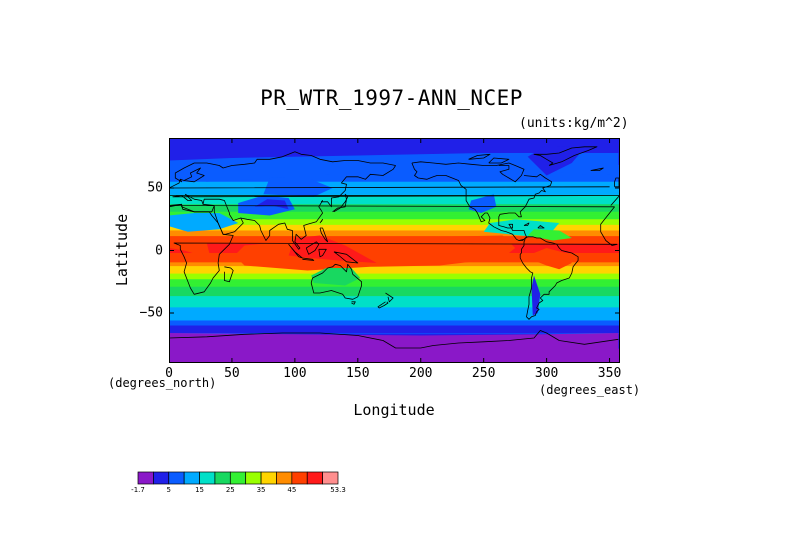 This screenshot has height=558, width=789. I want to click on y-tick-label: 0, so click(159, 250).